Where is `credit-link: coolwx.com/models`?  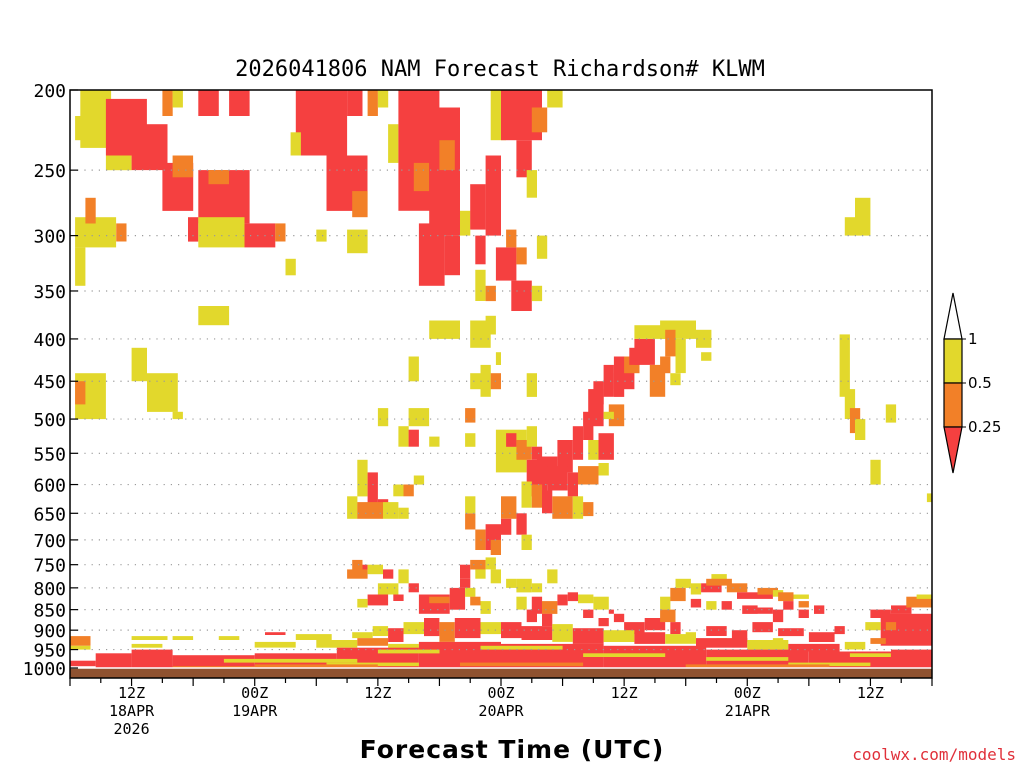 credit-link: coolwx.com/models is located at coordinates (934, 754).